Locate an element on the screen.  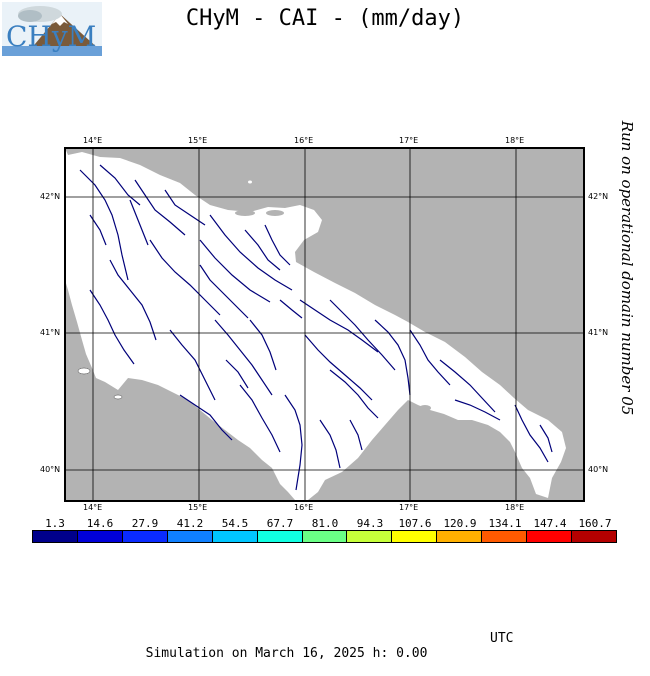
colorbar-label: 107.6 is located at coordinates (415, 523).